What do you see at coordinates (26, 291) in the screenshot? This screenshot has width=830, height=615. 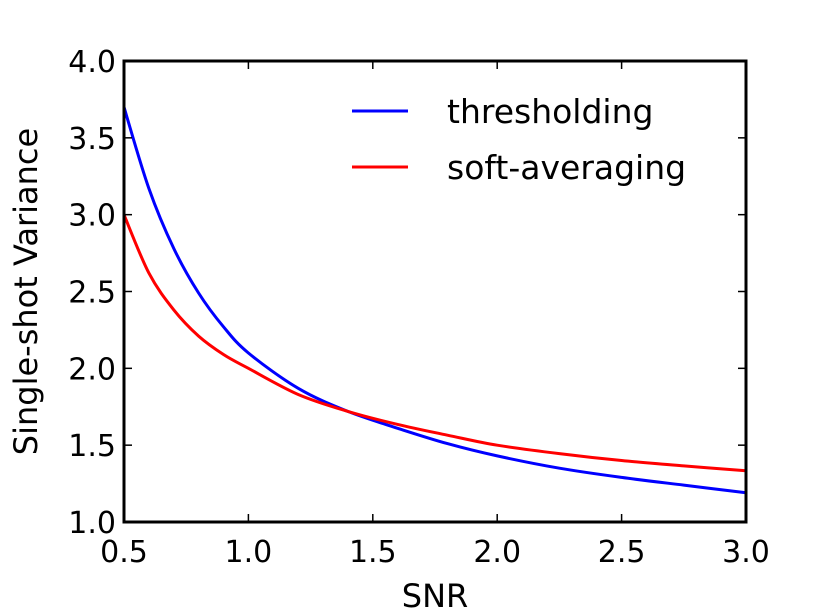 I see `y-axis-title: Single-shot Variance` at bounding box center [26, 291].